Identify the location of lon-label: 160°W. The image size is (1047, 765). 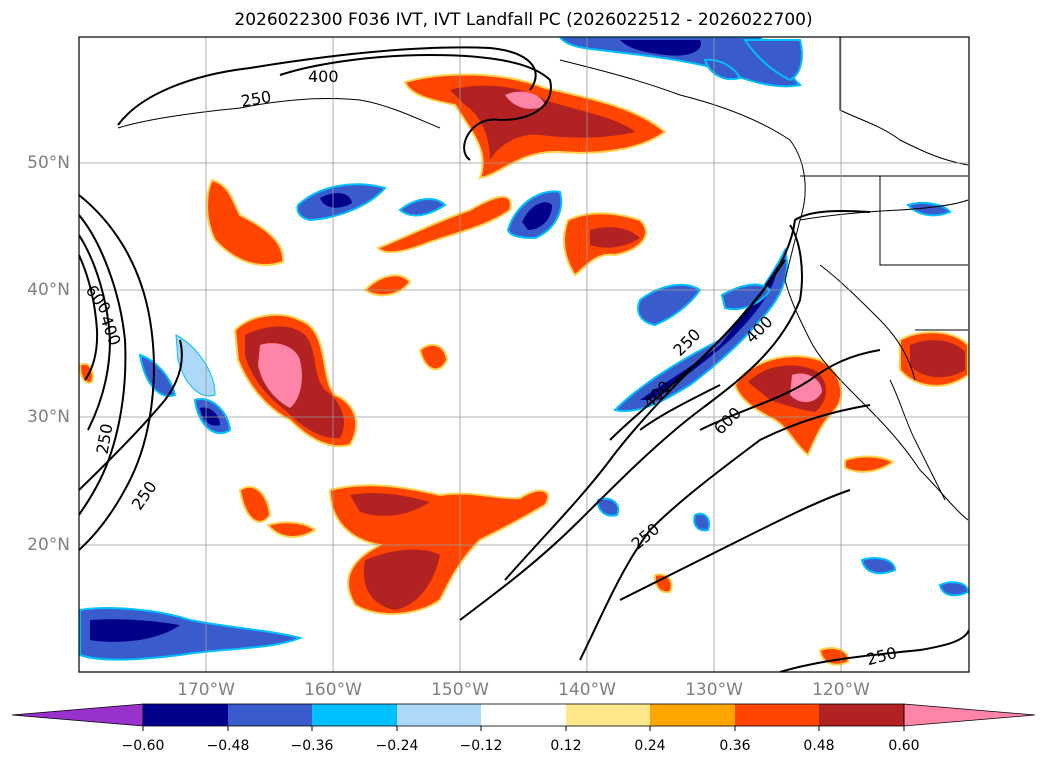
(333, 690).